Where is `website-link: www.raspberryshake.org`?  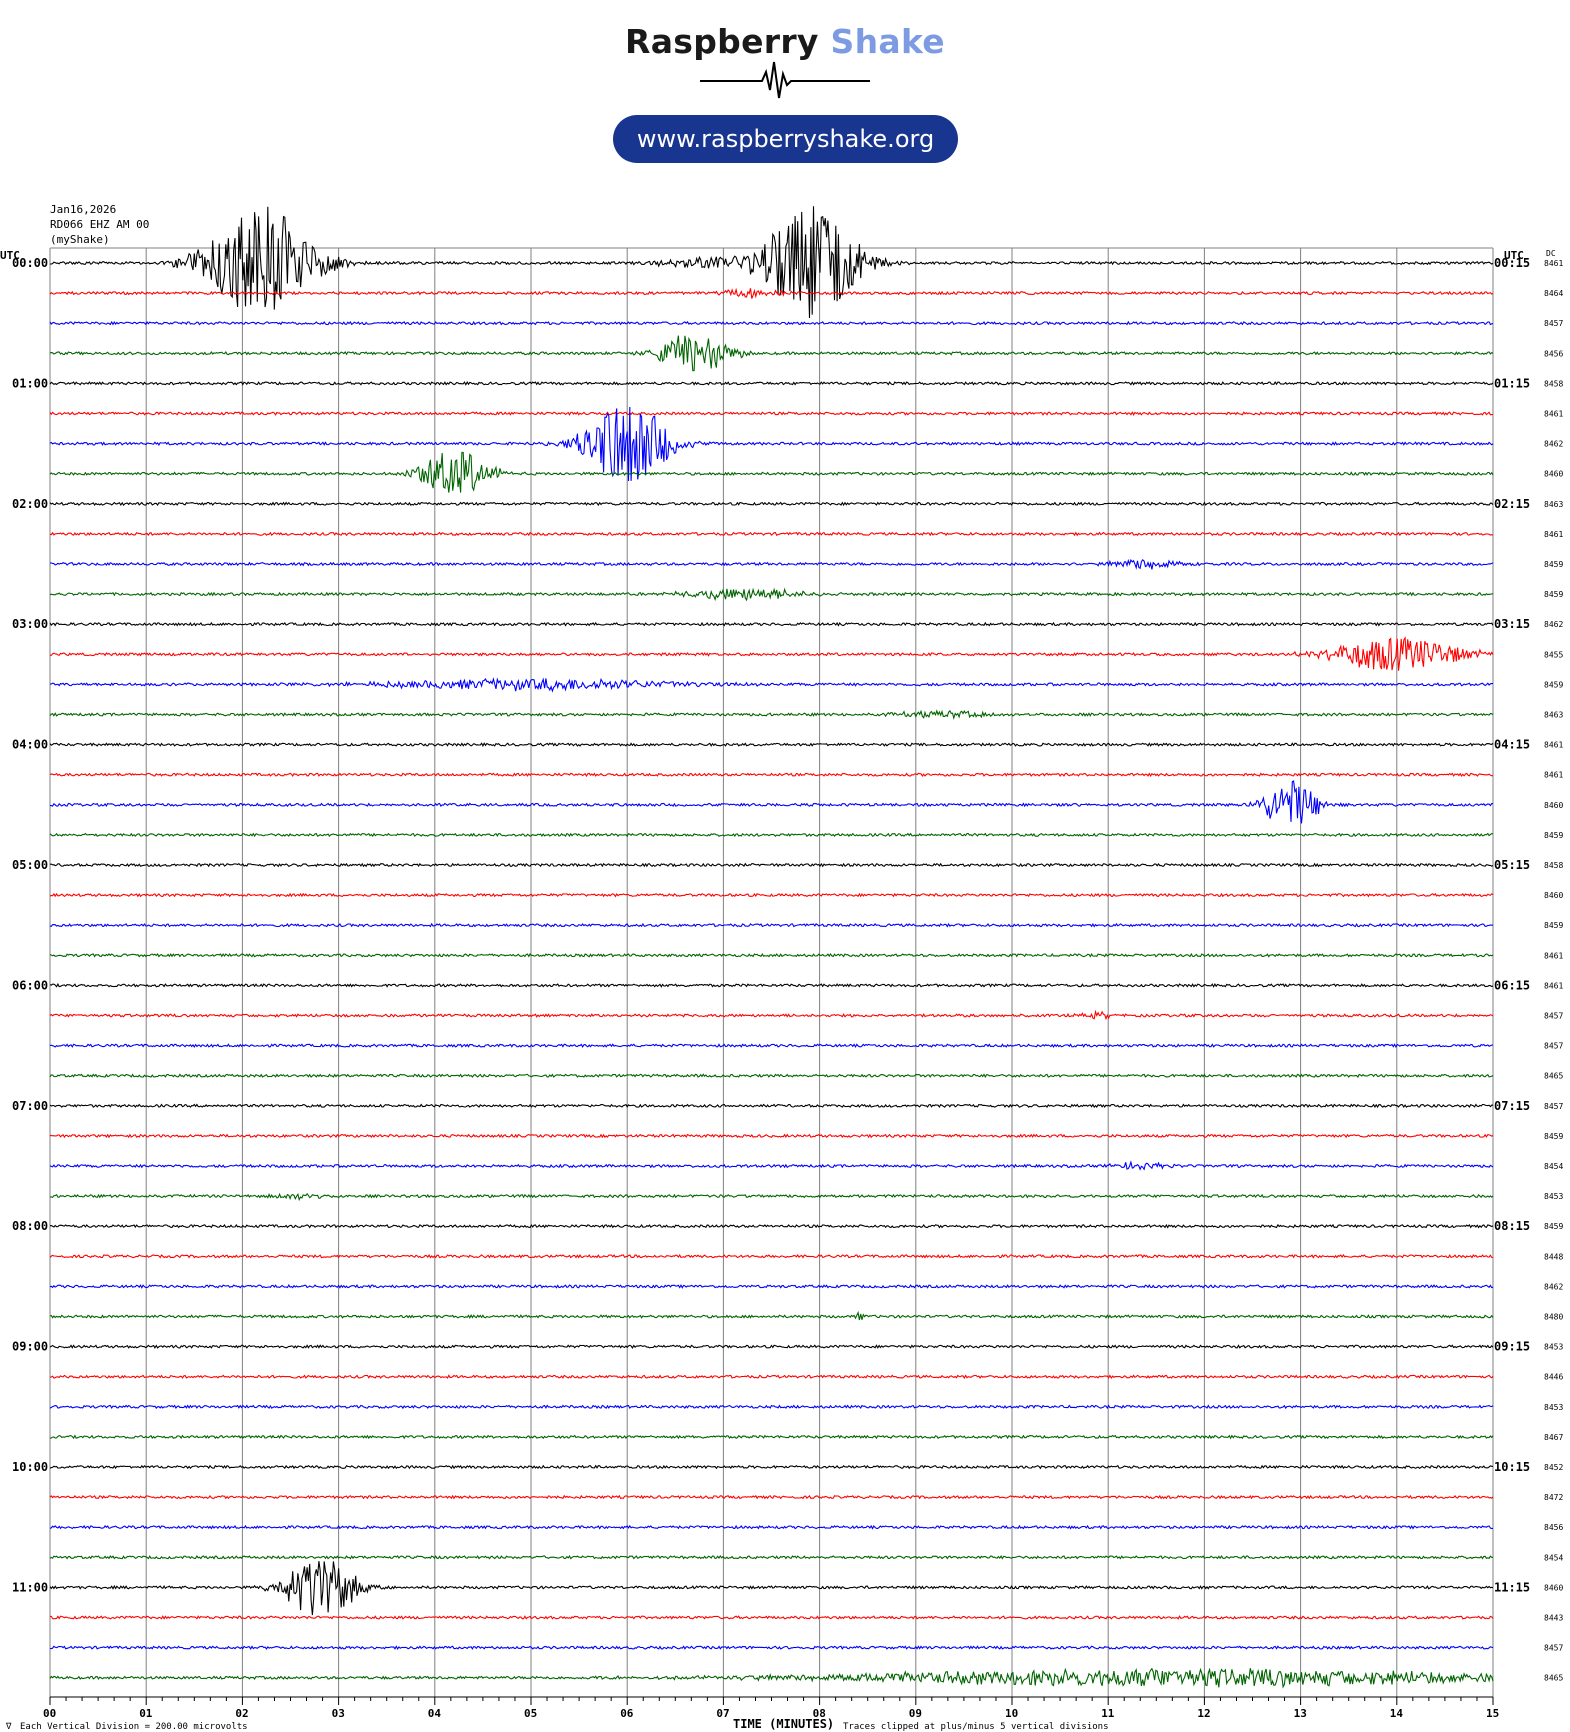 website-link: www.raspberryshake.org is located at coordinates (785, 139).